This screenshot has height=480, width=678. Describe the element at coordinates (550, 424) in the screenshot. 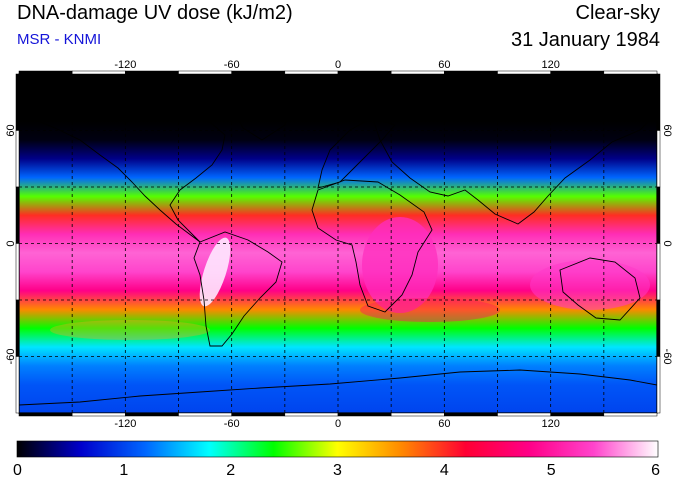

I see `lon-tick-label-bottom: 120` at that location.